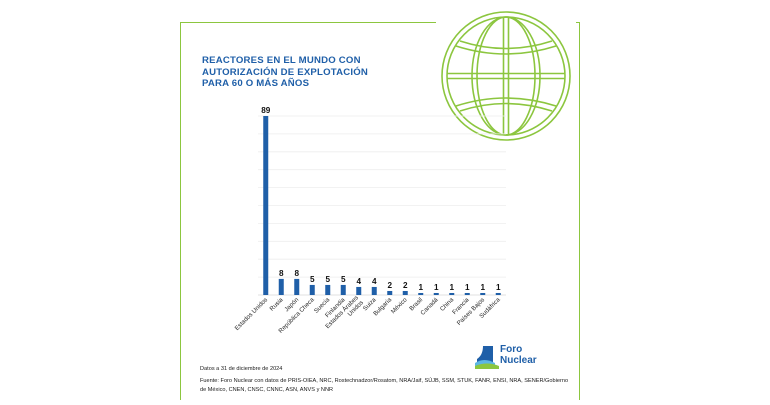  I want to click on foro-nuclear-logo: Foro Nuclear, so click(520, 358).